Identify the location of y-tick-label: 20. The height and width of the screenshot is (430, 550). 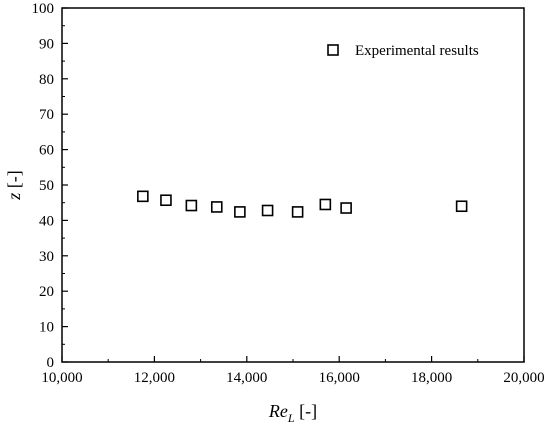
(46, 292).